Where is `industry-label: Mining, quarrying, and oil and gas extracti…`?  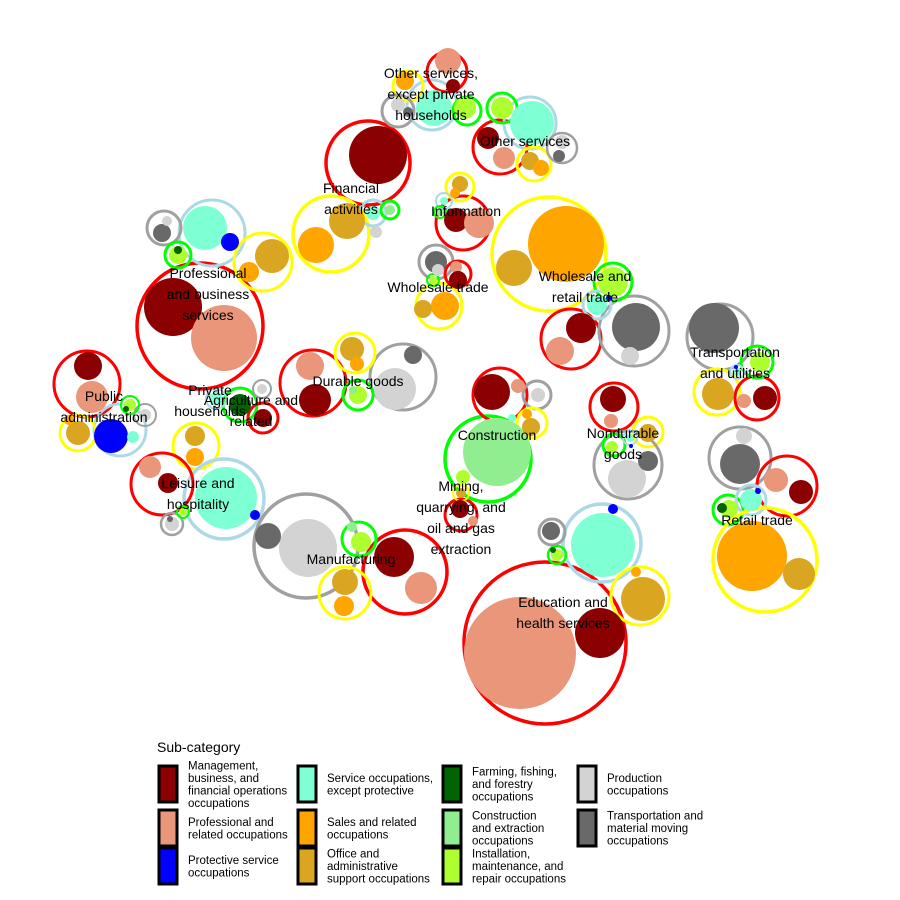
industry-label: Mining, quarrying, and oil and gas extracti… is located at coordinates (461, 517).